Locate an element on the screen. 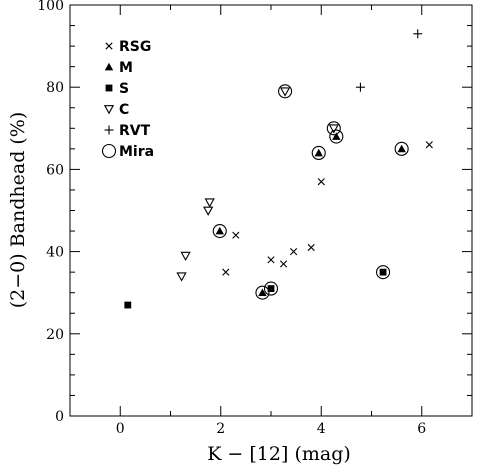 The height and width of the screenshot is (469, 481). y-tick-label: 0 is located at coordinates (59, 417).